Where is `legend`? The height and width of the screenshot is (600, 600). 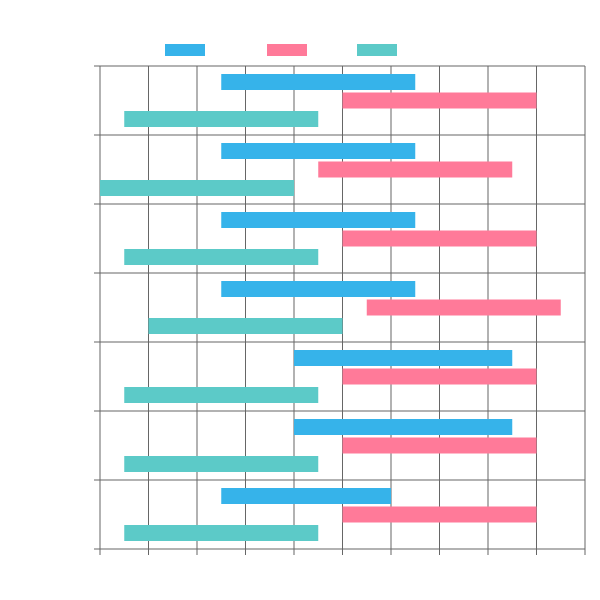
legend is located at coordinates (281, 50).